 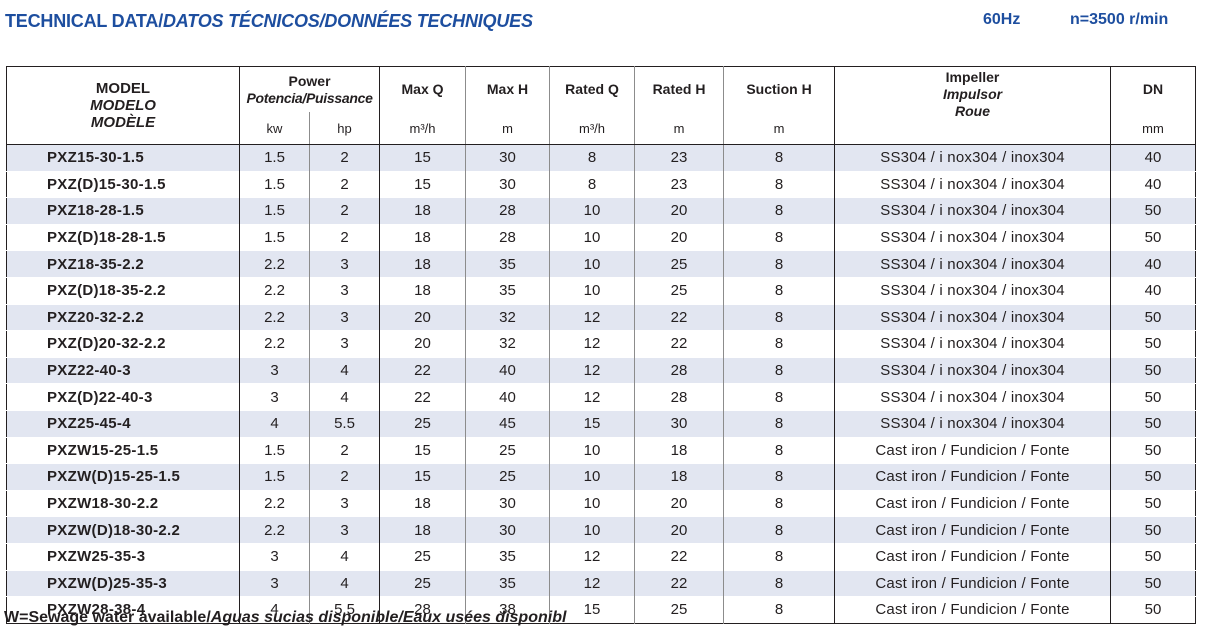 I want to click on header-dn: DN, so click(x=1153, y=89).